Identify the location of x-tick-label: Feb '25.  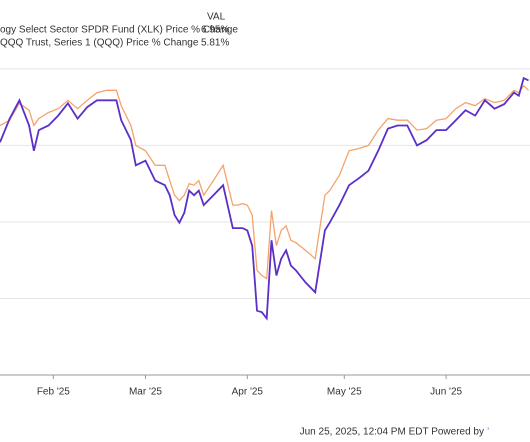
(53, 392).